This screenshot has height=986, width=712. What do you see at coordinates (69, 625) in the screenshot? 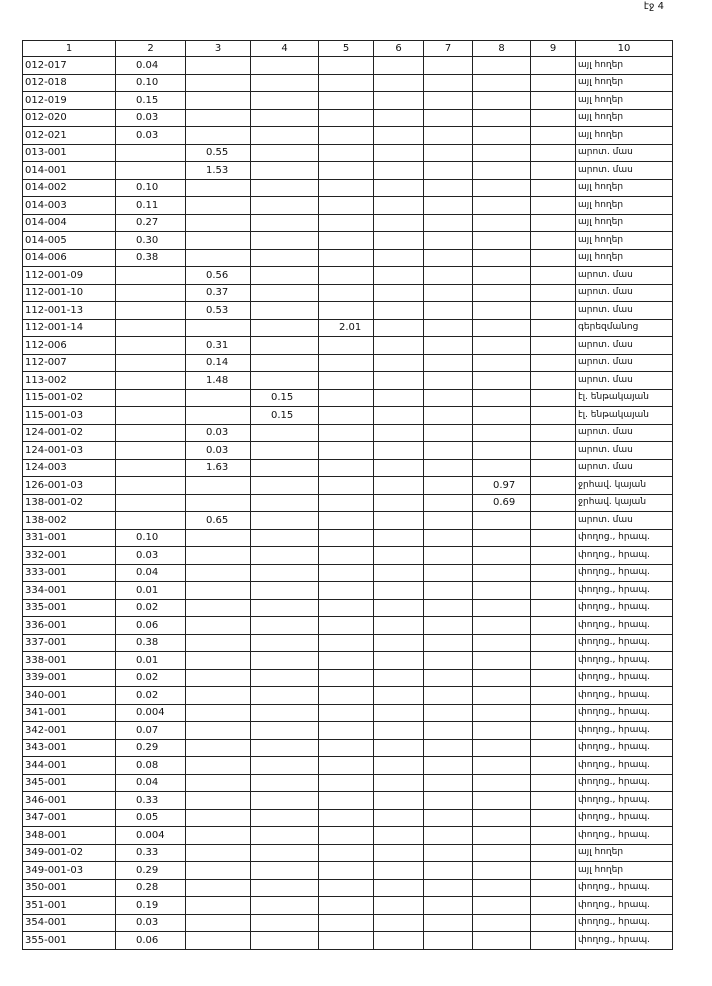
I see `parcel-code: 336-001` at bounding box center [69, 625].